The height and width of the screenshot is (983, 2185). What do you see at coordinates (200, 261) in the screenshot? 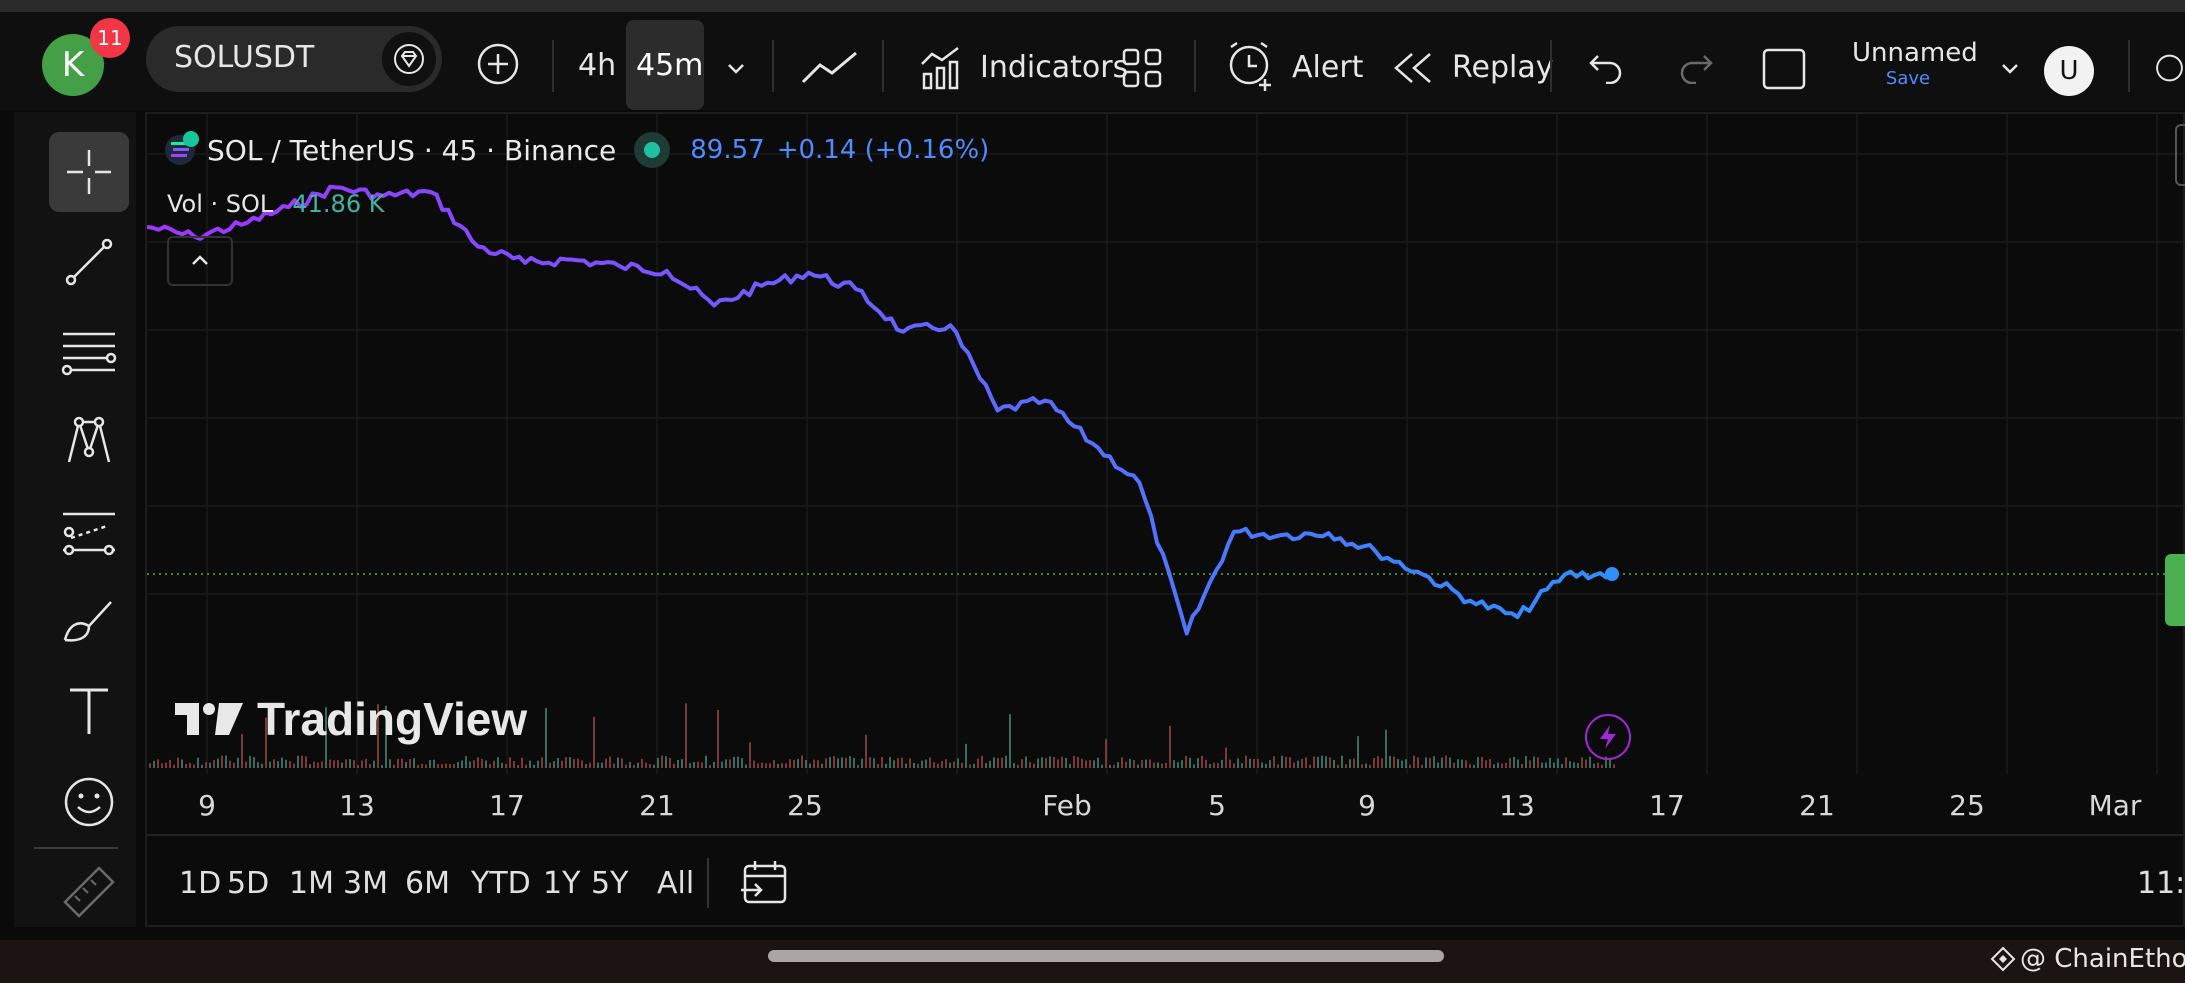
I see `collapse-legend-button` at bounding box center [200, 261].